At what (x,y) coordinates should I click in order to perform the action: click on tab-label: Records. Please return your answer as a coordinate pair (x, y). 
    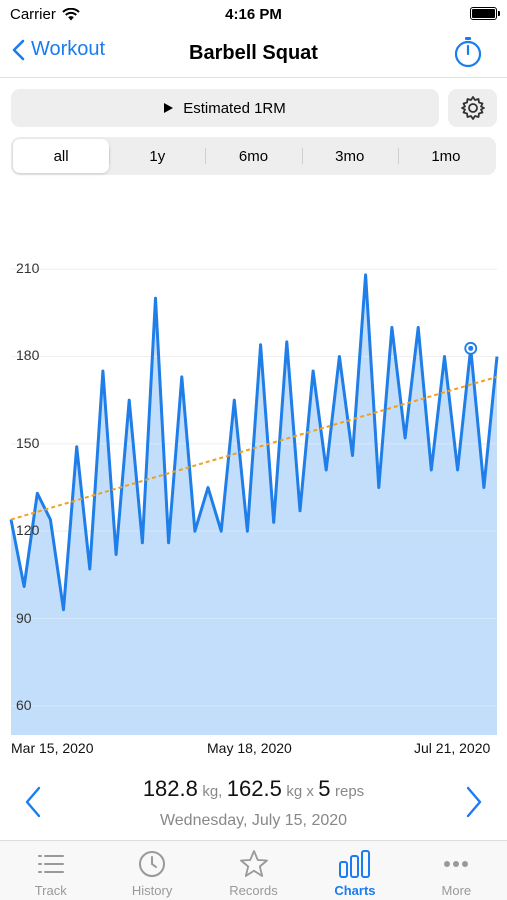
    Looking at the image, I should click on (253, 890).